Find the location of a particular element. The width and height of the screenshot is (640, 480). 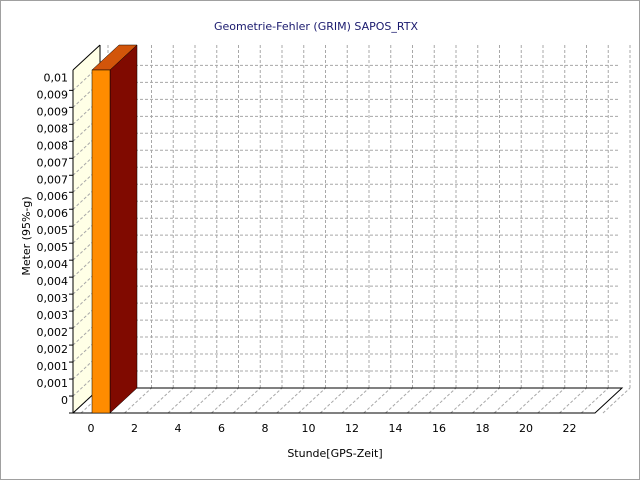

y-tick-label: 0,01 is located at coordinates (56, 77).